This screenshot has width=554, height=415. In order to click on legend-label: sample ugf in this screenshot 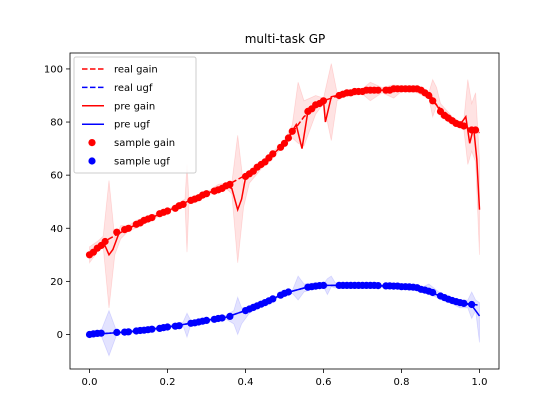, I will do `click(142, 162)`.